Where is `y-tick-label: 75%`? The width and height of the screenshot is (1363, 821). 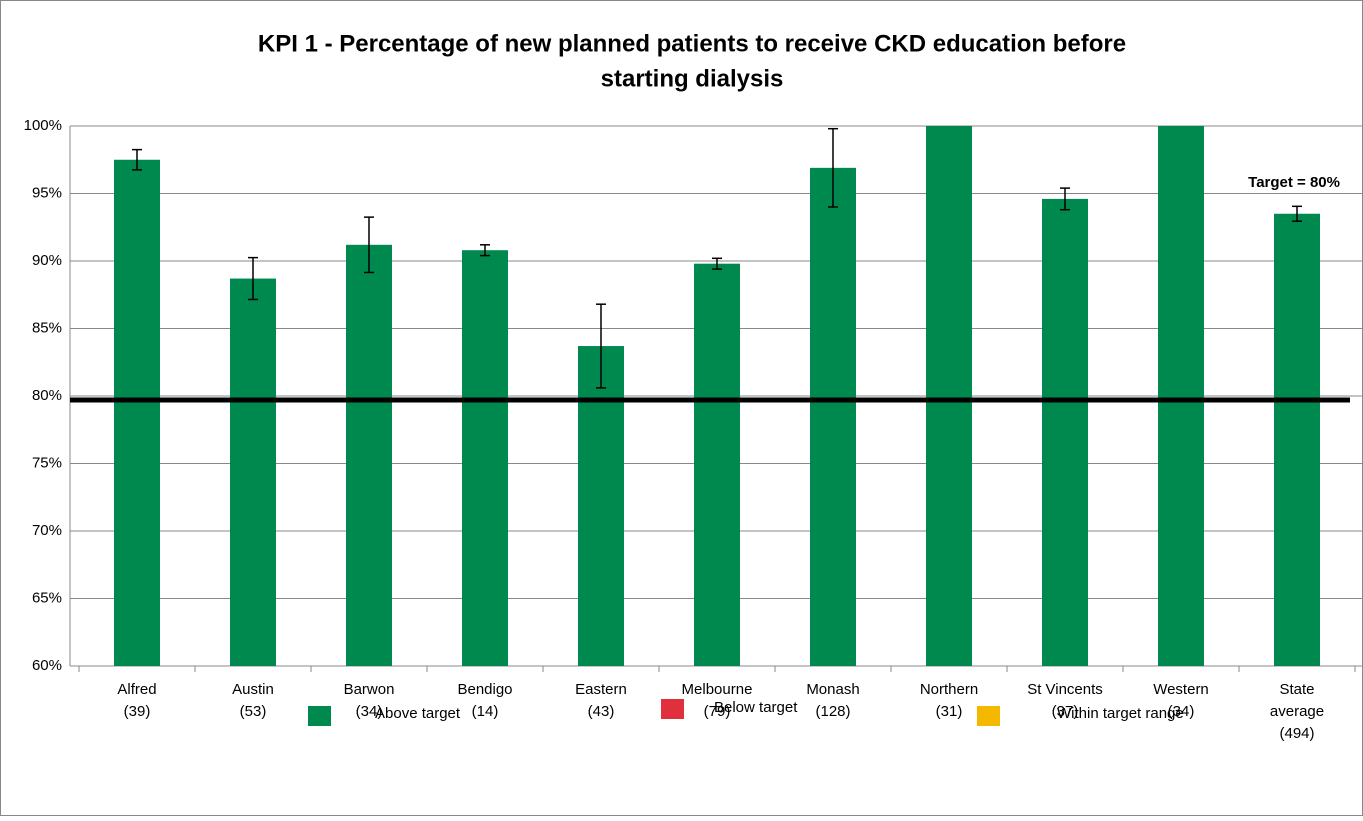 y-tick-label: 75% is located at coordinates (47, 462).